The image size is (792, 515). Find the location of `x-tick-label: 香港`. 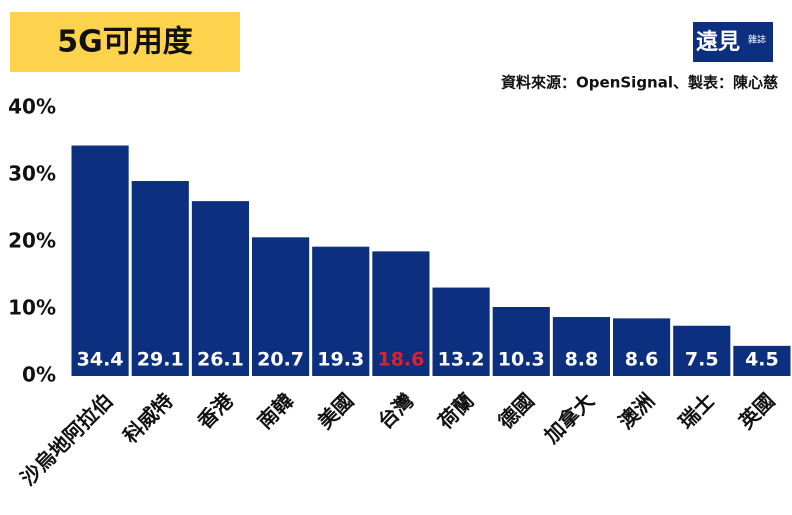

x-tick-label: 香港 is located at coordinates (216, 411).